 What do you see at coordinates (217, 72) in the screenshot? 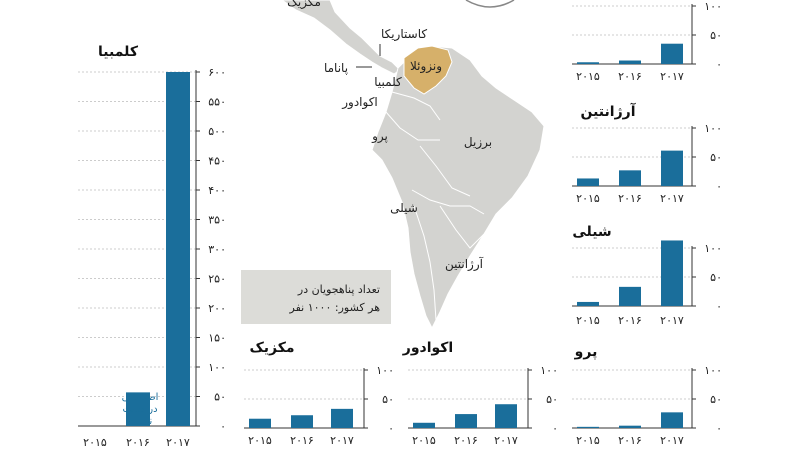
I see `y-tick-label: ۶۰۰` at bounding box center [217, 72].